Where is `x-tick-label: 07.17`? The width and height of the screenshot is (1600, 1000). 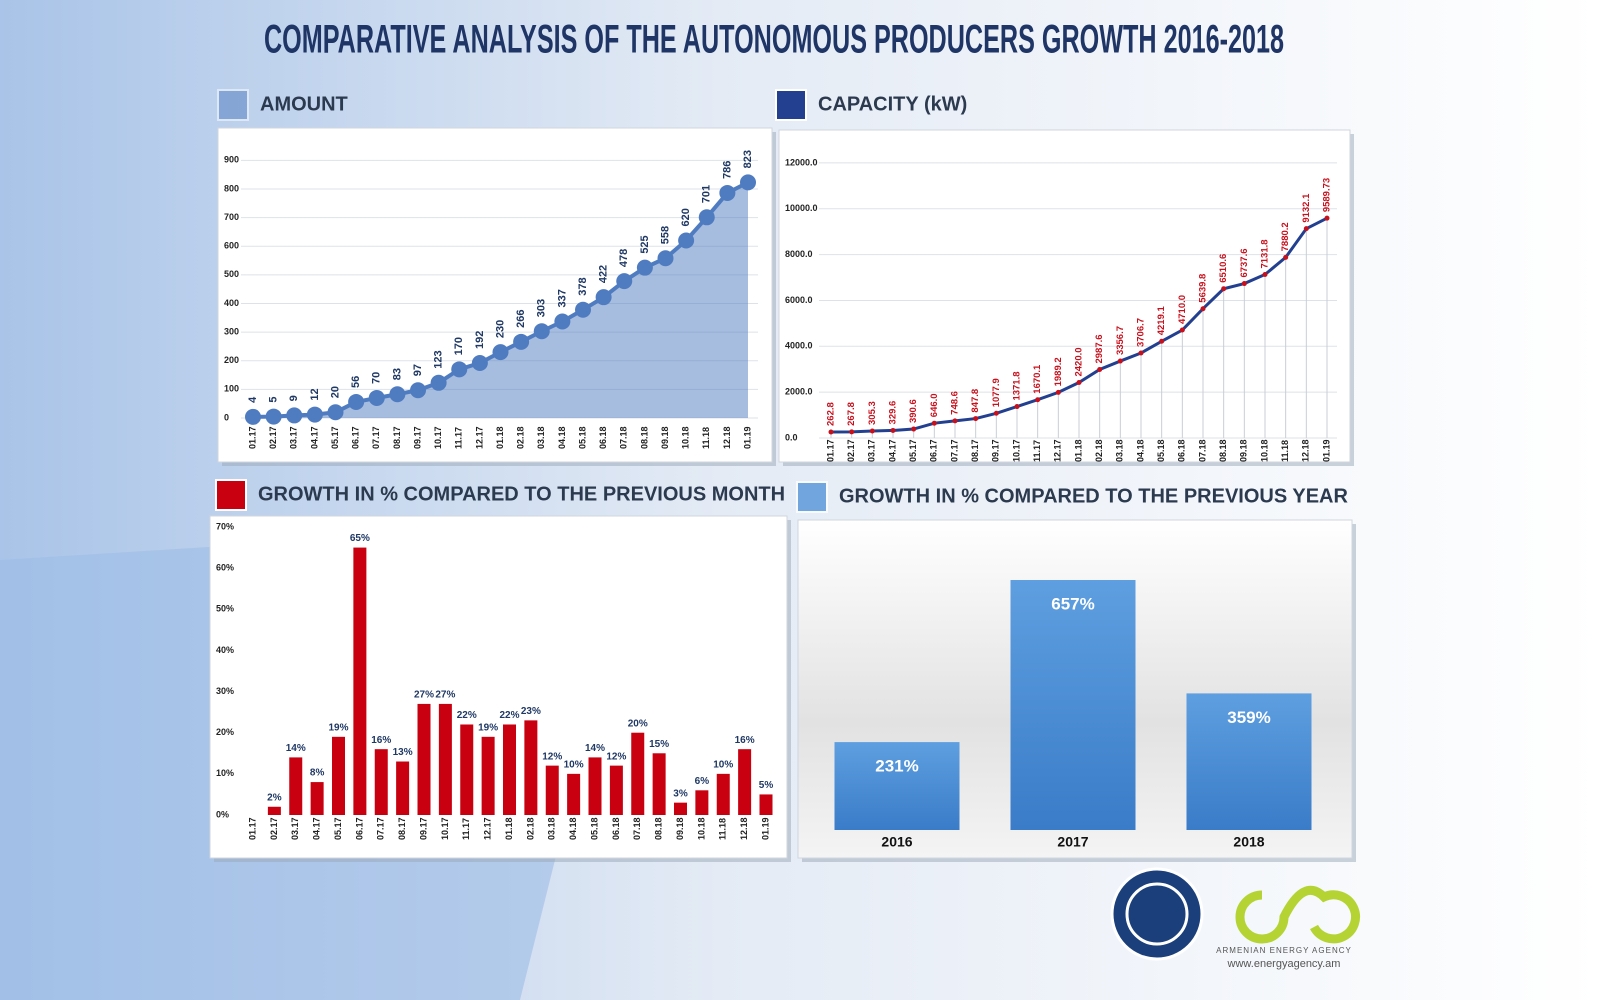 x-tick-label: 07.17 is located at coordinates (954, 450).